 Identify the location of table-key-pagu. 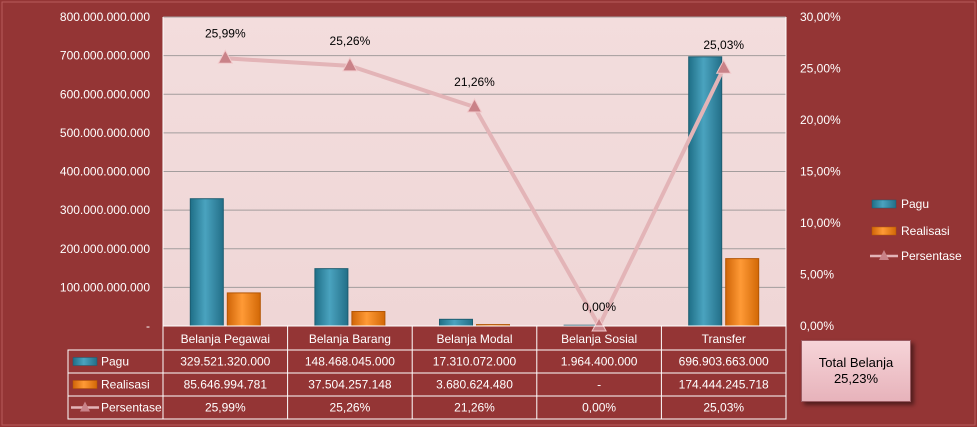
(85, 361).